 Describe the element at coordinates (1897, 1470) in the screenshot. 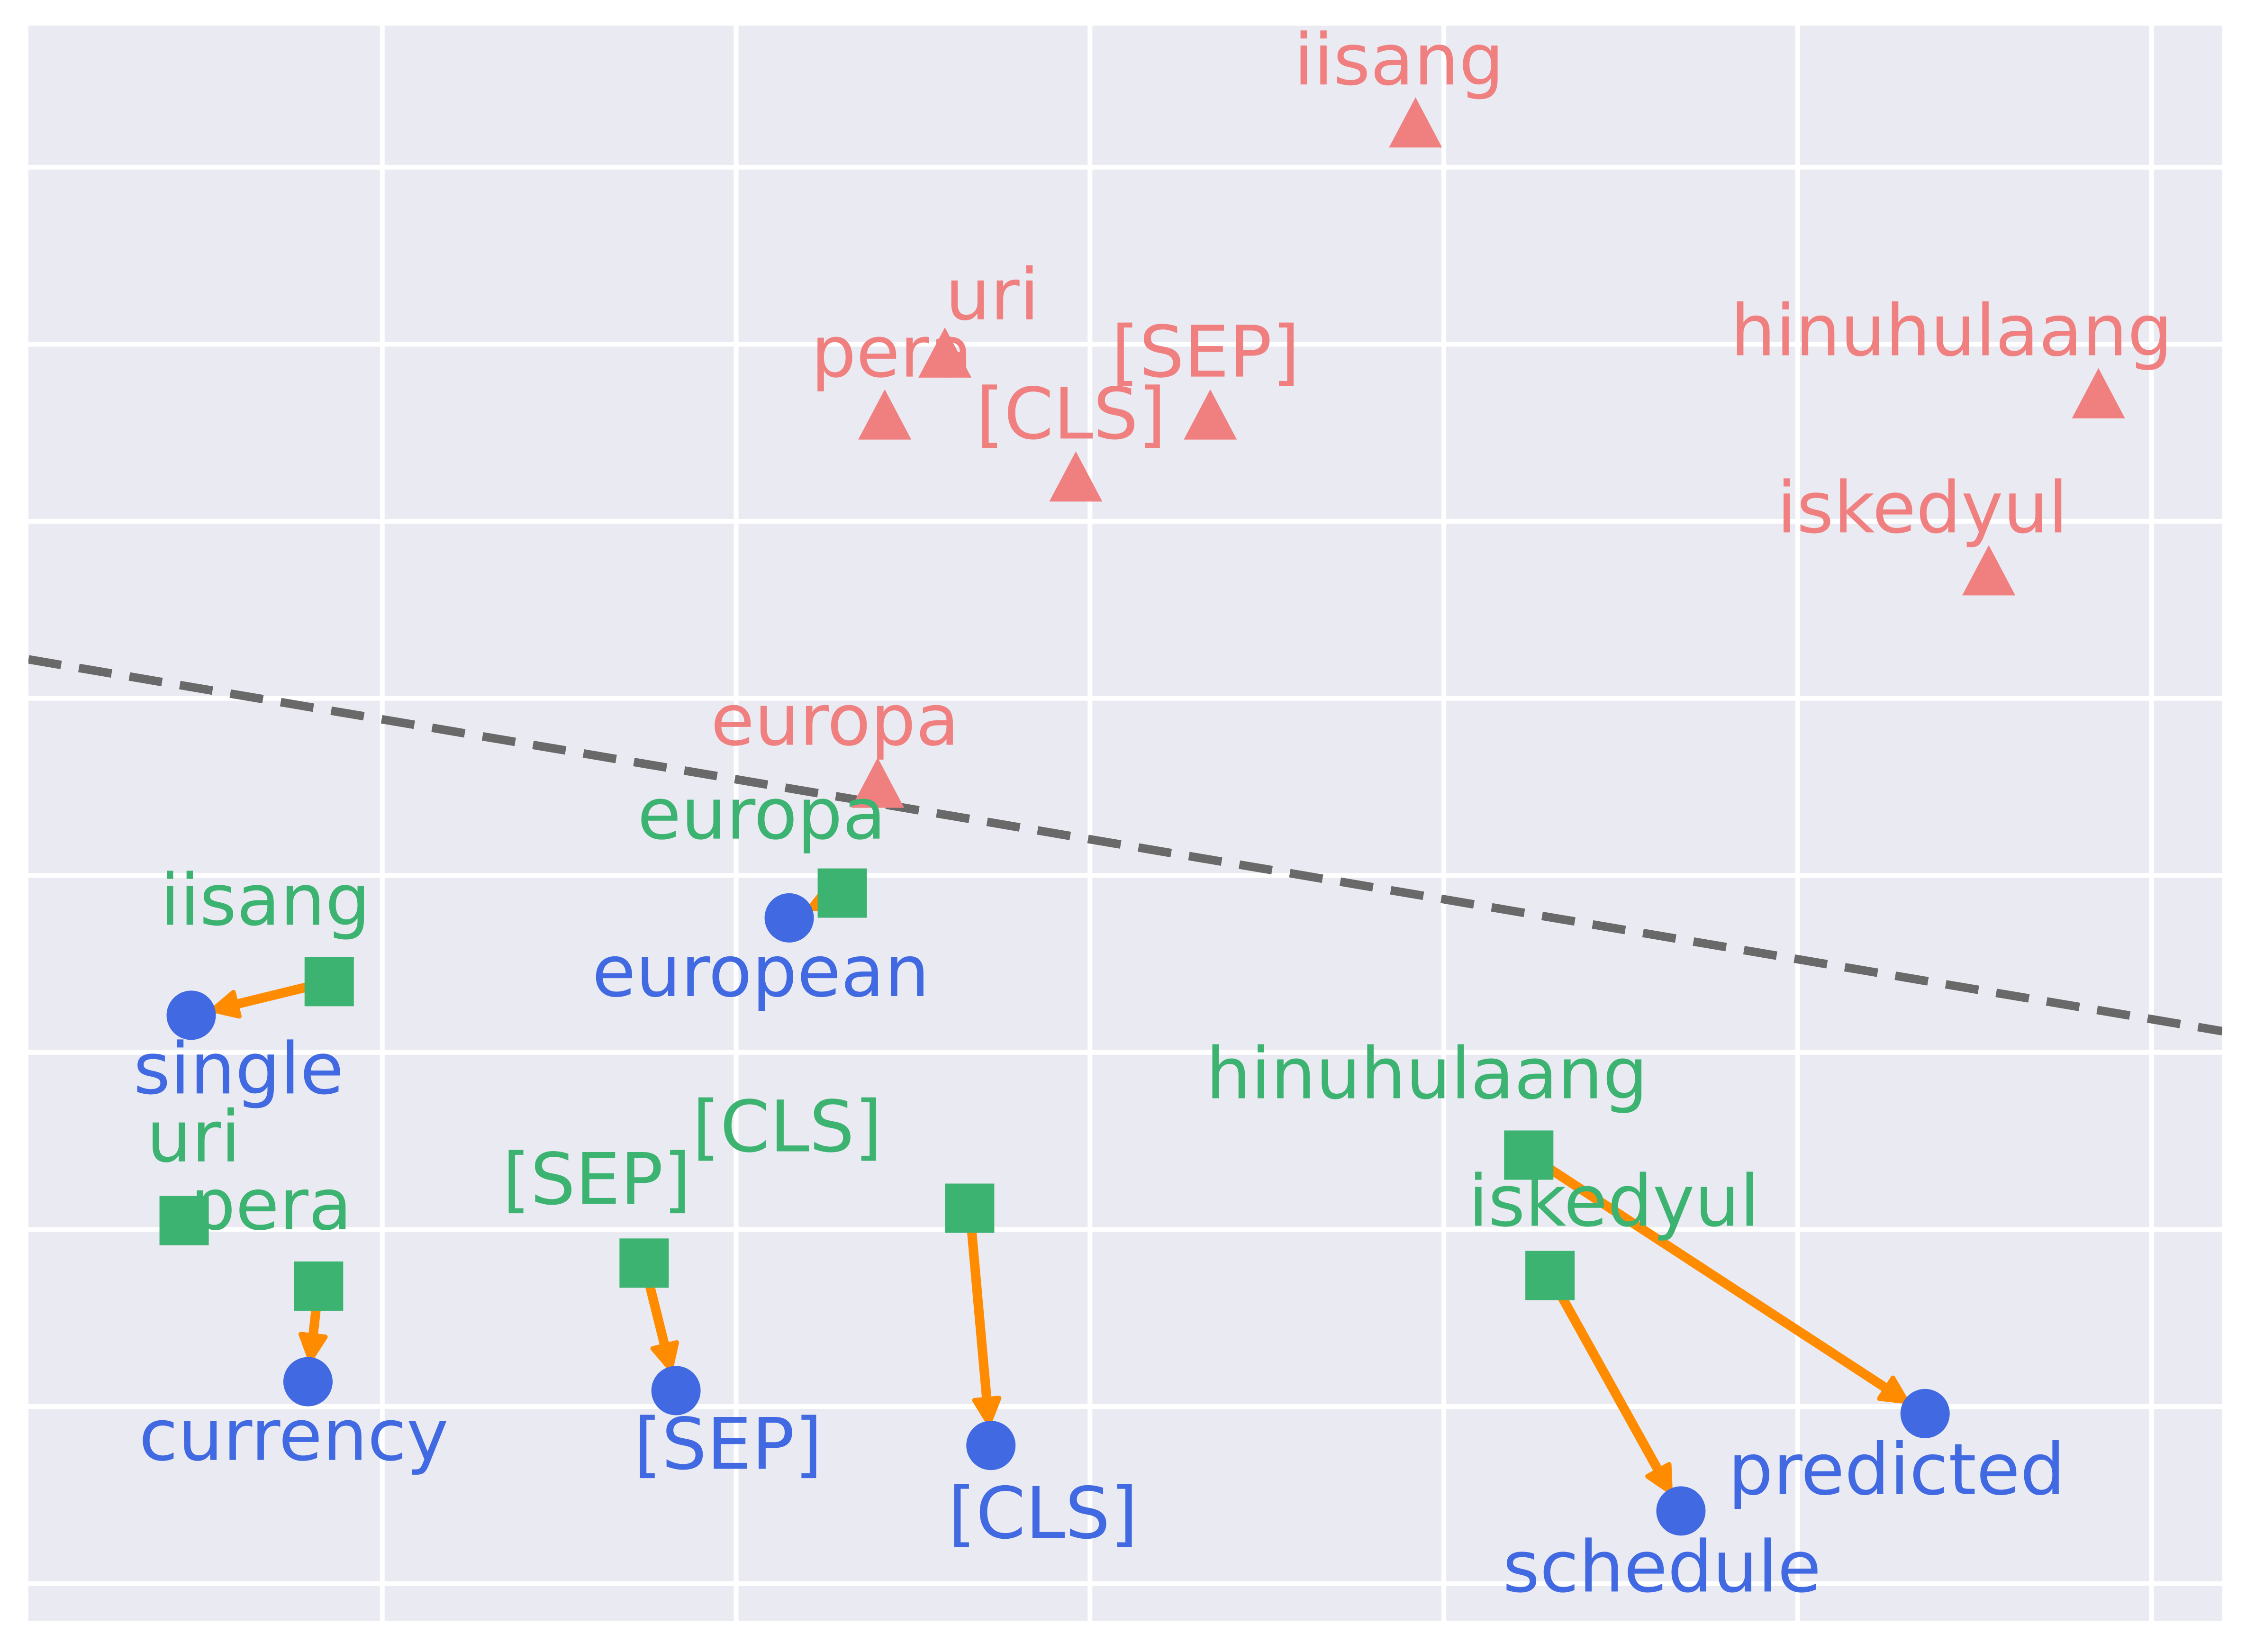

I see `point-label: predicted` at that location.